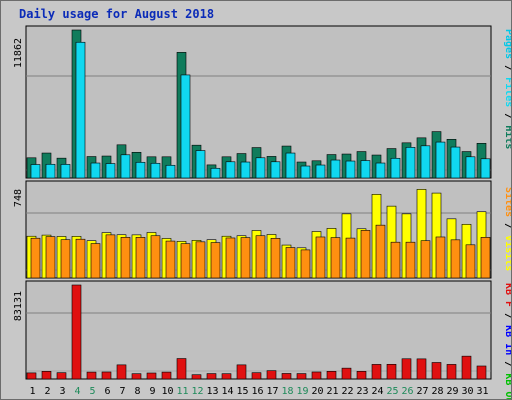  What do you see at coordinates (437, 391) in the screenshot?
I see `x-tick-label: 28` at bounding box center [437, 391].